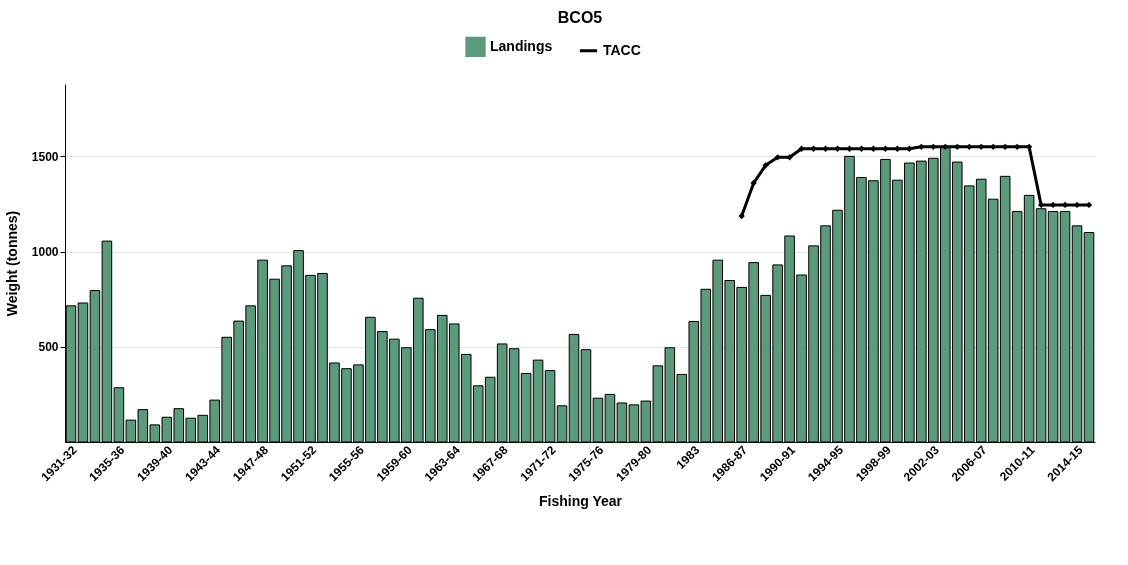 The width and height of the screenshot is (1128, 565). What do you see at coordinates (45, 252) in the screenshot?
I see `y-tick-label: 1000` at bounding box center [45, 252].